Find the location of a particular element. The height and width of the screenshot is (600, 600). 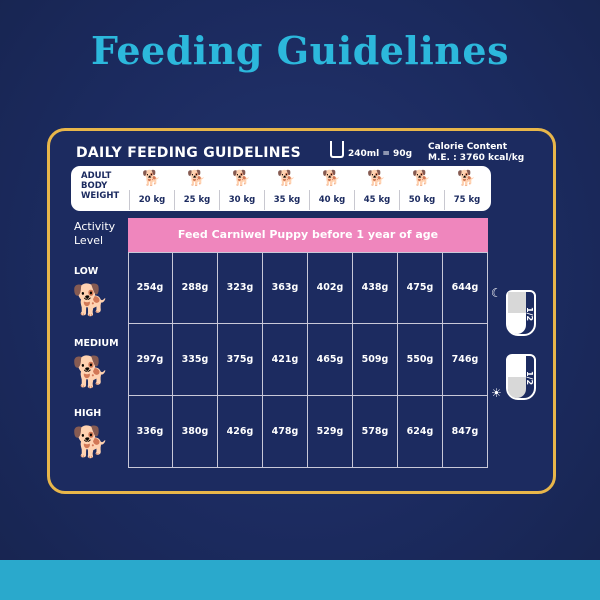

calorie-label: Calorie Content is located at coordinates (468, 147).